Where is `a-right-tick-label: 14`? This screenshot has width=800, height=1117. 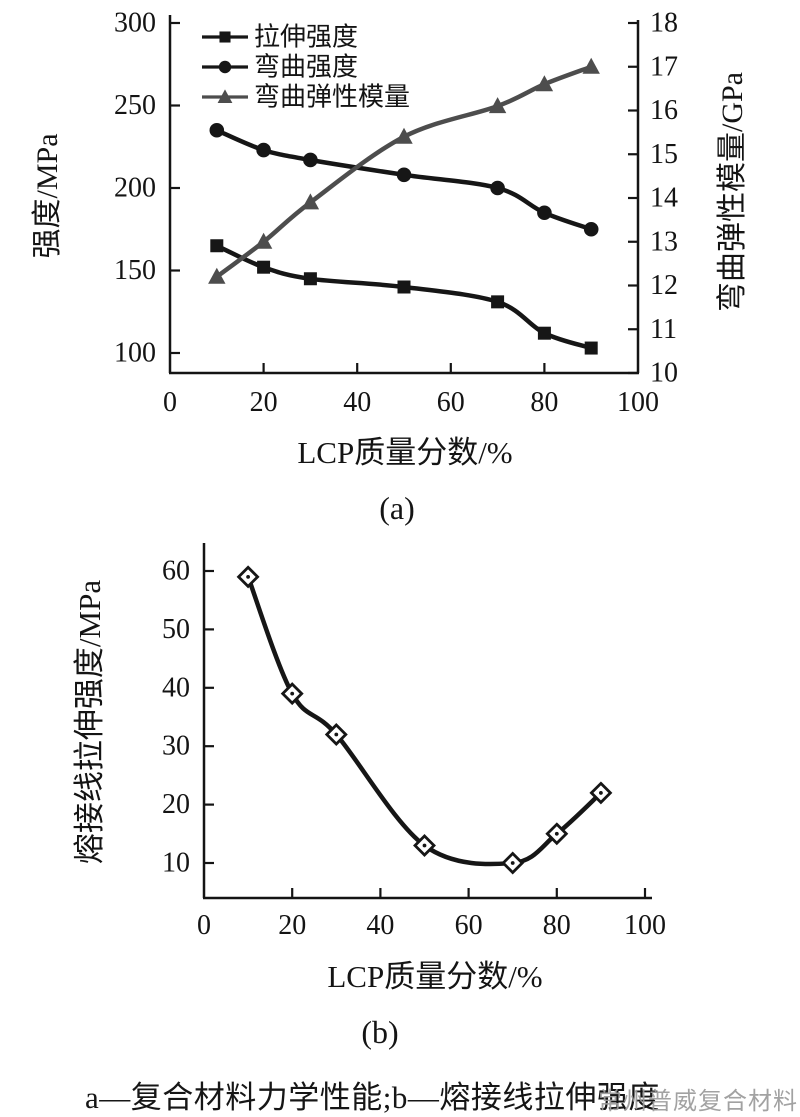 a-right-tick-label: 14 is located at coordinates (664, 198).